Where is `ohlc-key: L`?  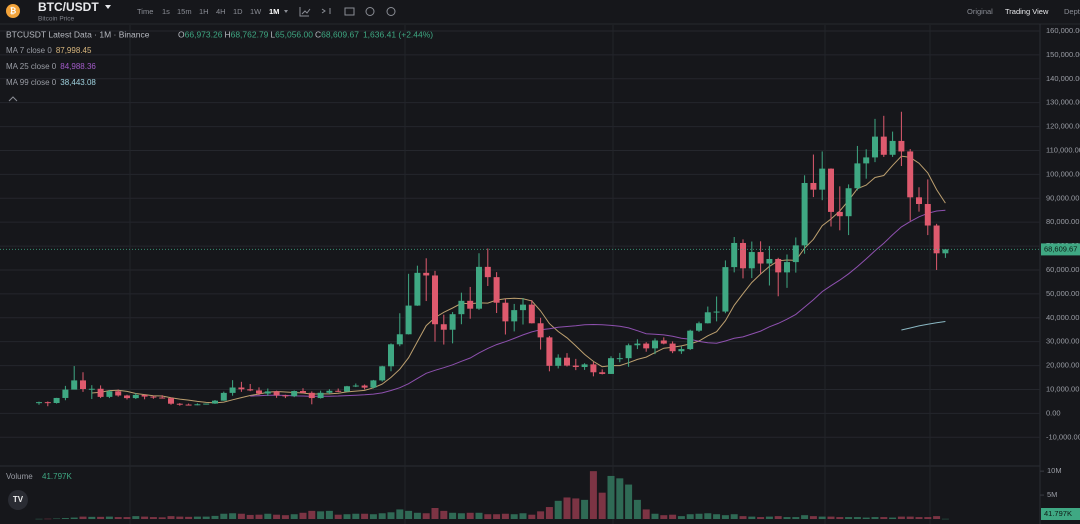
ohlc-key: L is located at coordinates (272, 34).